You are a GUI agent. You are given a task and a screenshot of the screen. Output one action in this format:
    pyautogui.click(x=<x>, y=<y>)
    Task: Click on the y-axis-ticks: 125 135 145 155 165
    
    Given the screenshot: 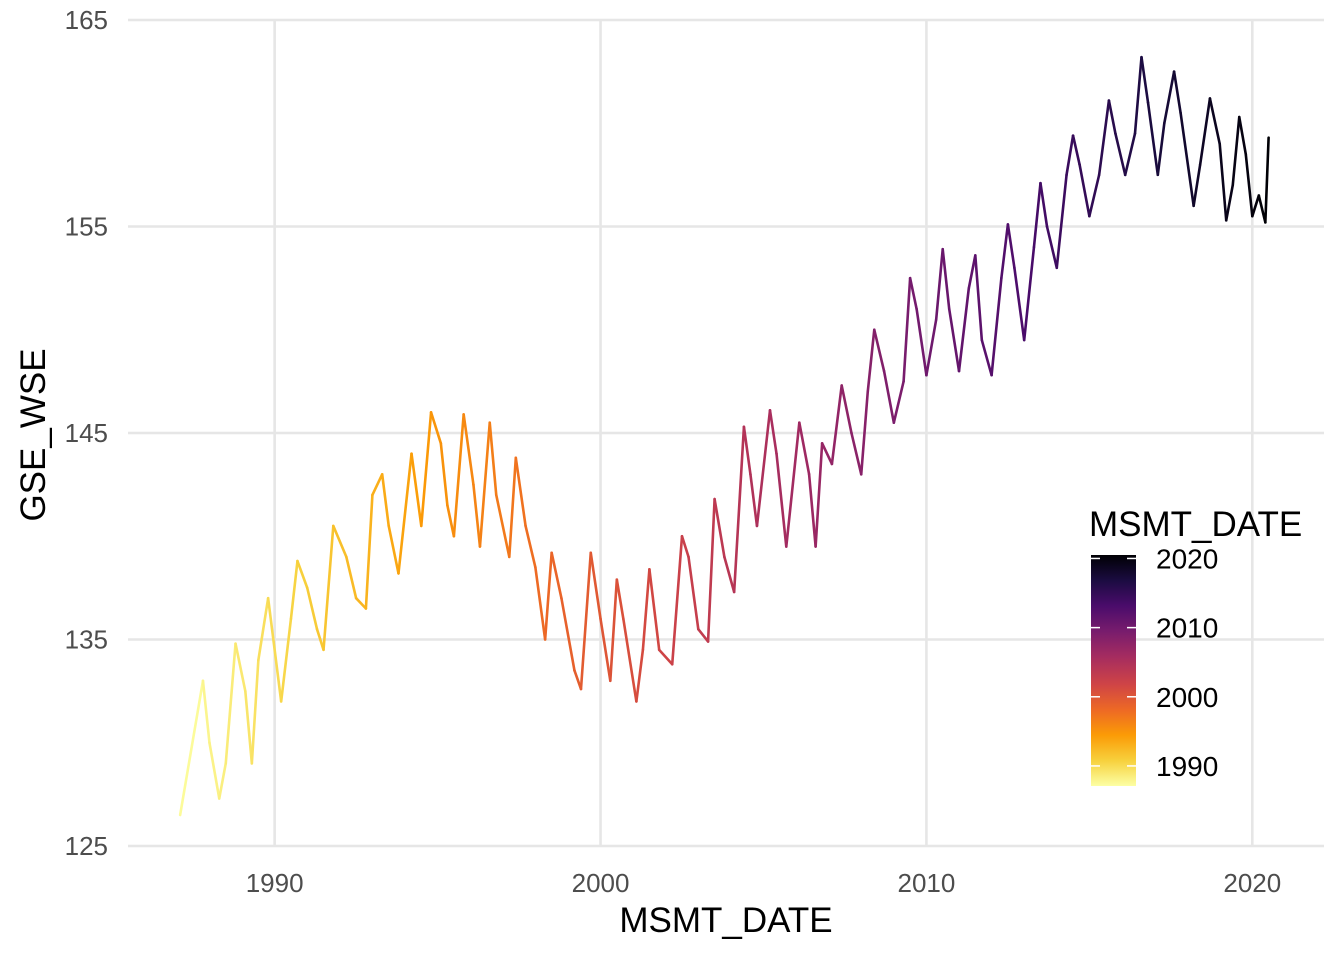 What is the action you would take?
    pyautogui.click(x=86, y=433)
    